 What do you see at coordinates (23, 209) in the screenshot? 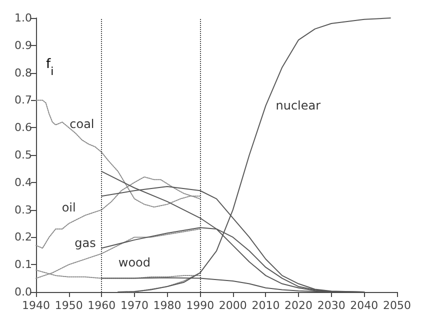
I see `y-tick-label: 0.3` at bounding box center [23, 209].